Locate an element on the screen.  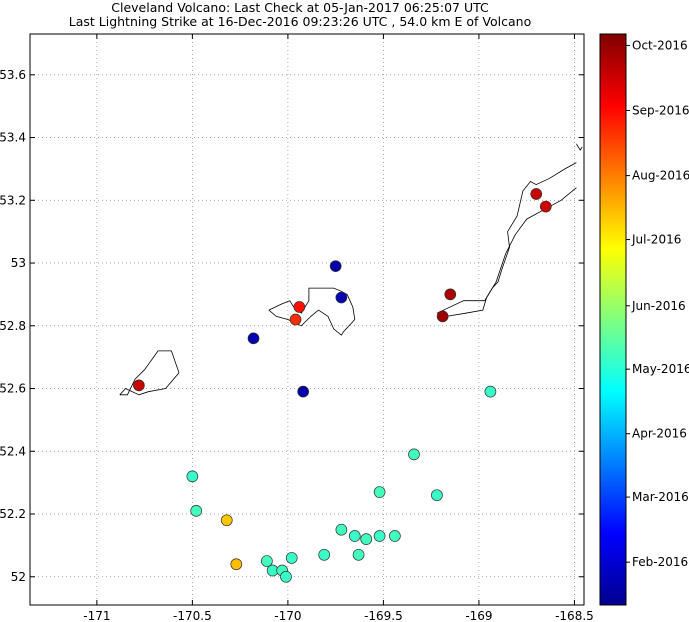
colorbar-tick-label: Mar-2016 is located at coordinates (660, 497).